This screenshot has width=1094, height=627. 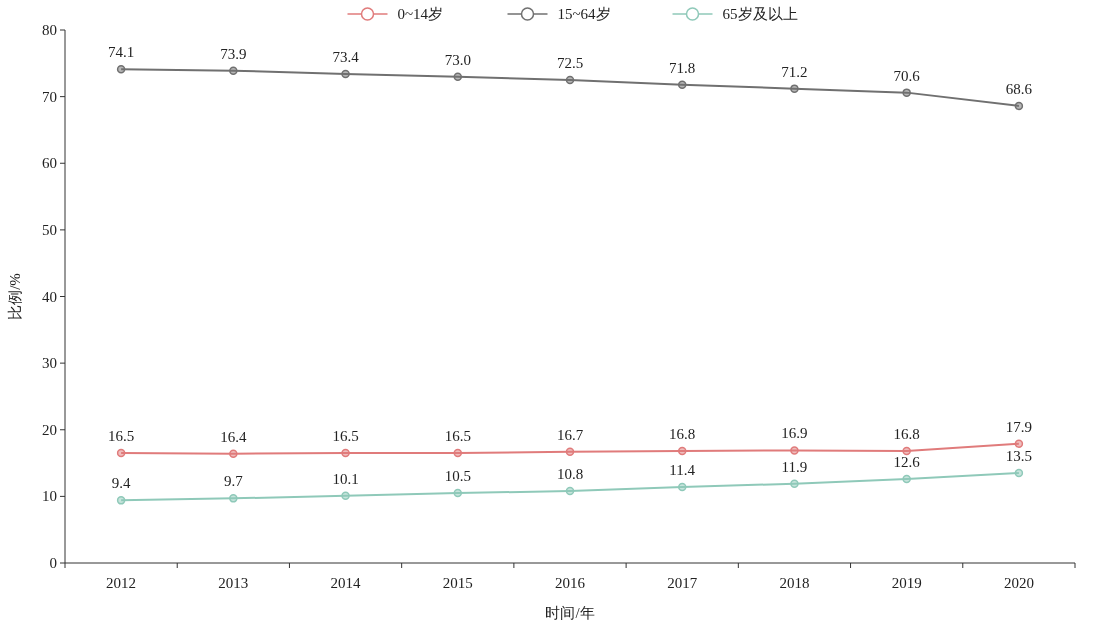 What do you see at coordinates (233, 481) in the screenshot?
I see `data-label: 9.7` at bounding box center [233, 481].